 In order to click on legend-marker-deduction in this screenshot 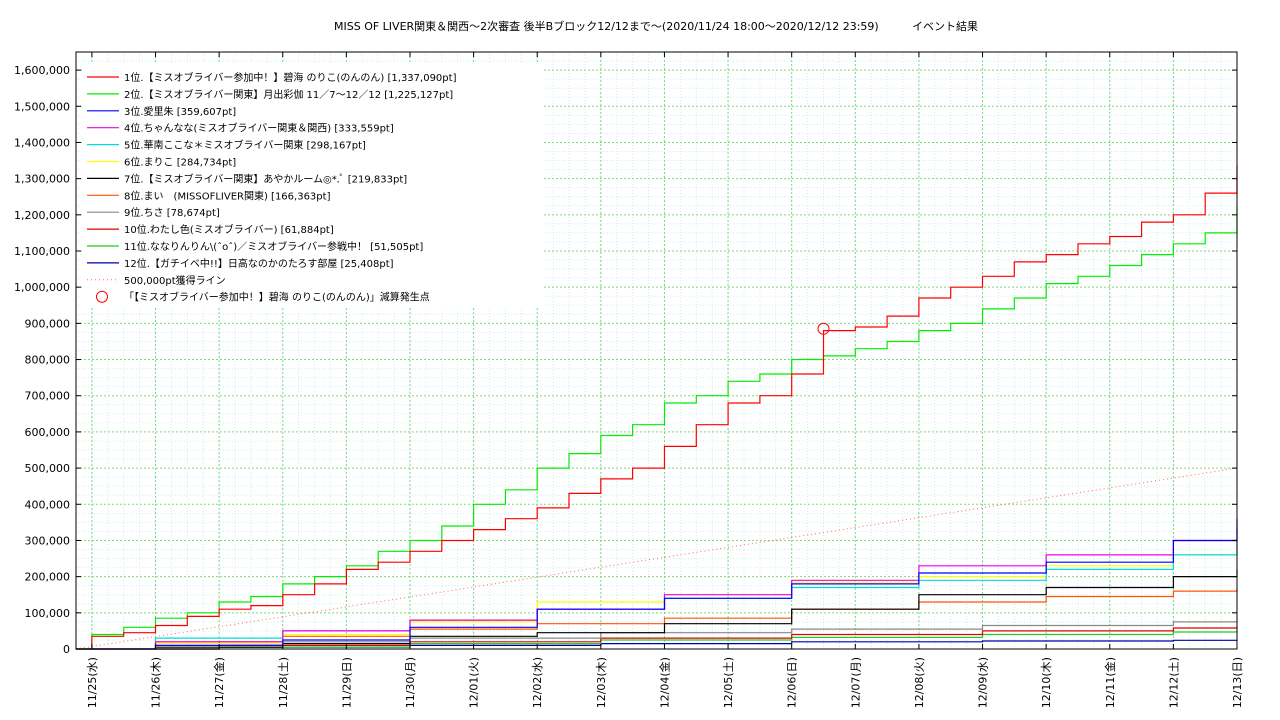, I will do `click(102, 296)`.